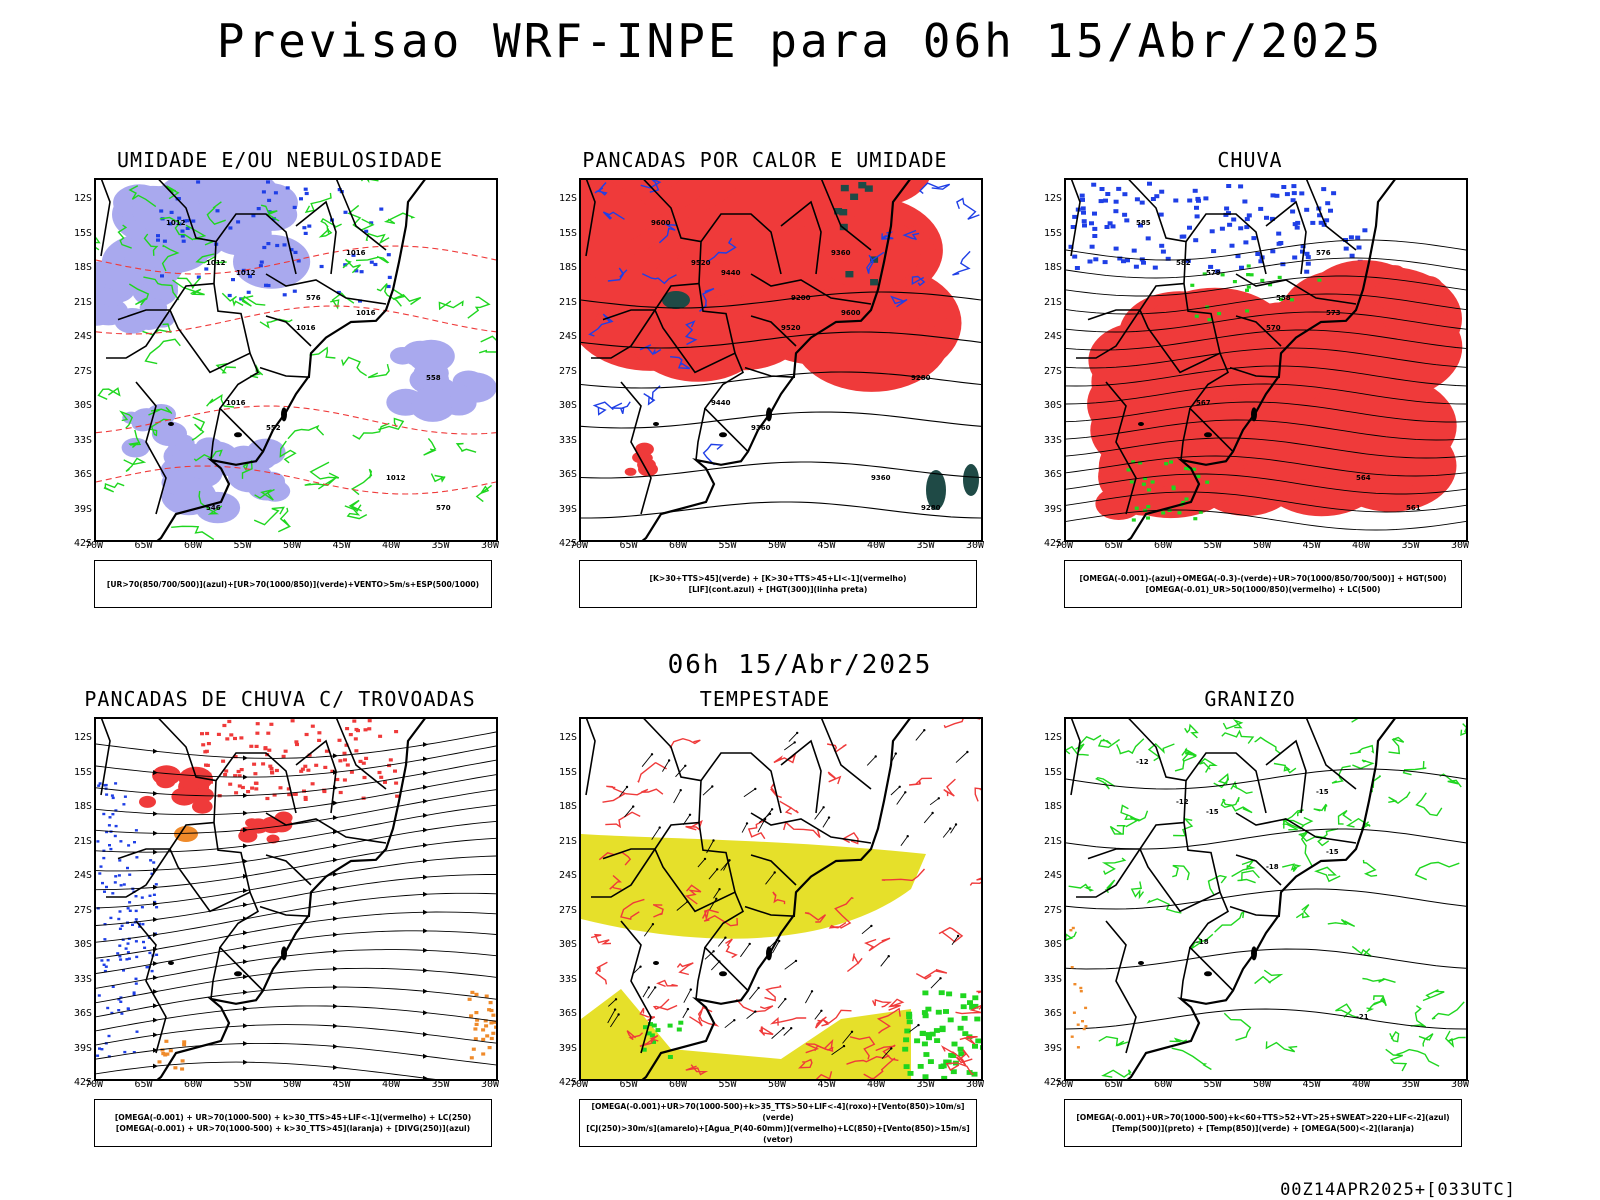 The image size is (1600, 1200). I want to click on map-canvas: -12 -12 -15 -15 -15 -18 -18 -21, so click(1266, 899).